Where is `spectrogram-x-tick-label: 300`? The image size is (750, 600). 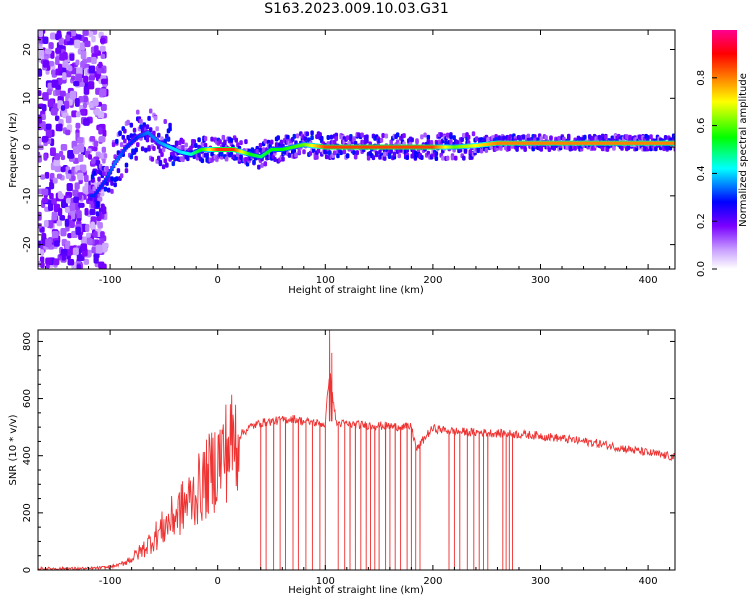
spectrogram-x-tick-label: 300 is located at coordinates (540, 280).